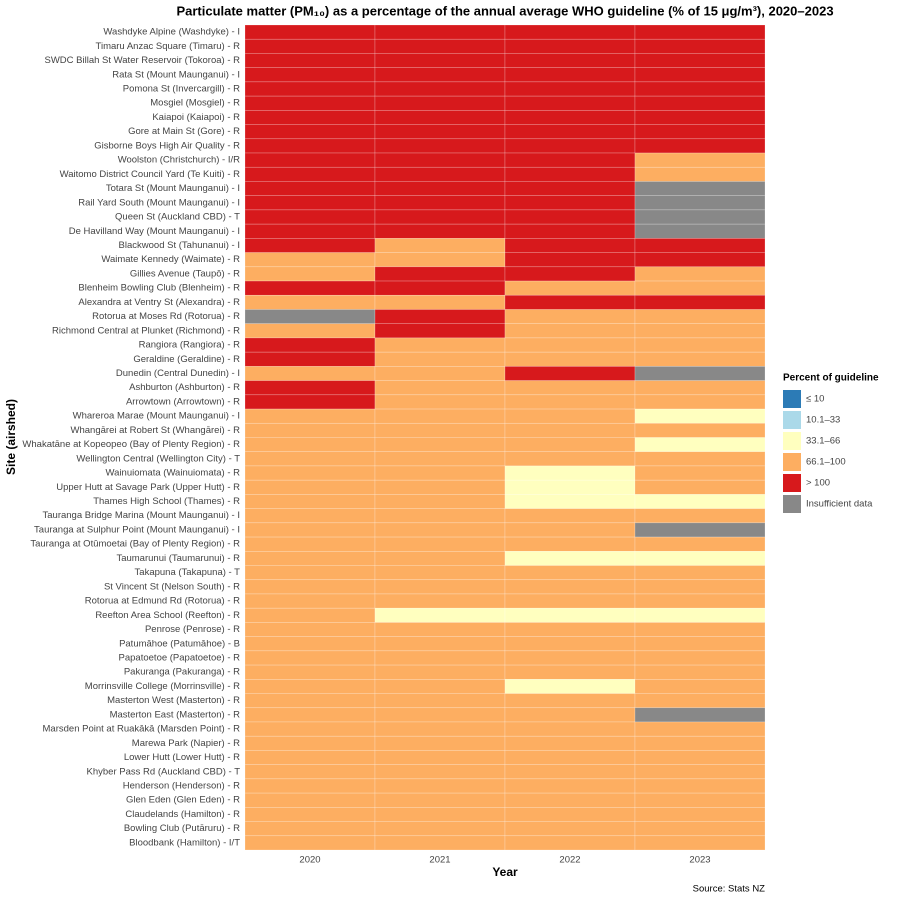  Describe the element at coordinates (166, 316) in the screenshot. I see `y-tick-label: Rotorua at Moses Rd (Rotorua) - R` at that location.